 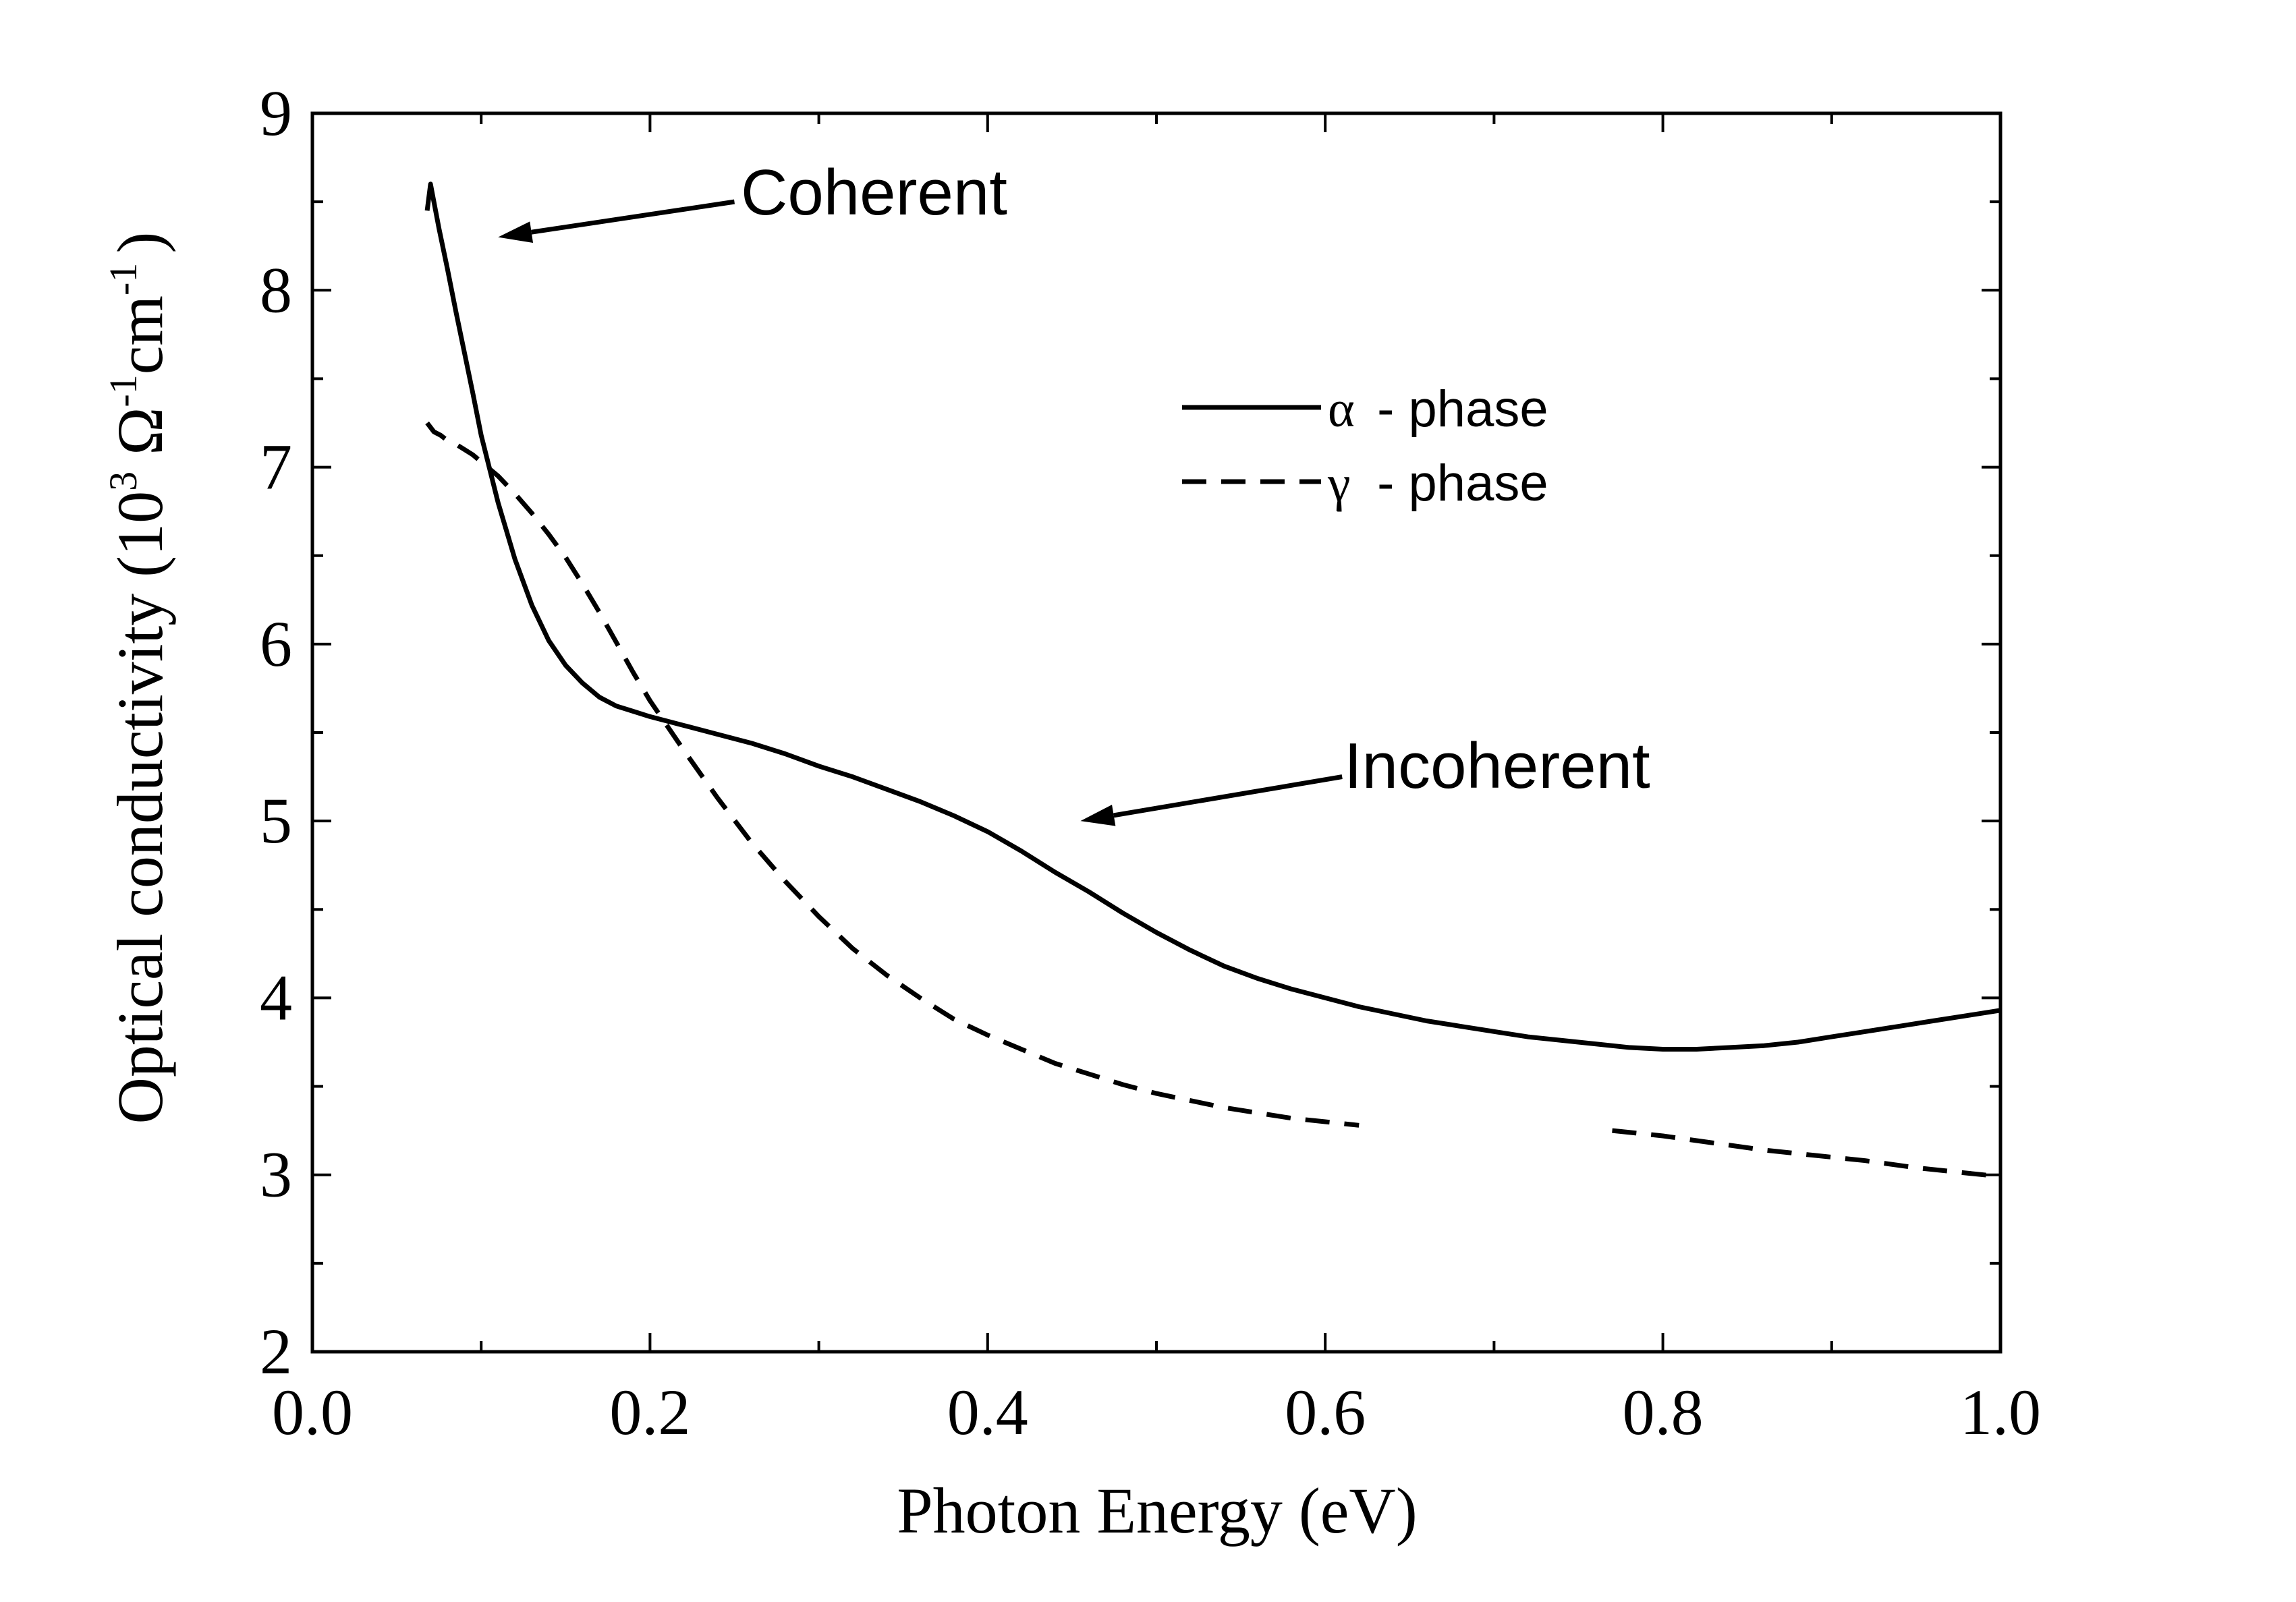 I want to click on y-label-main: Optical conductivity (10, so click(x=140, y=807).